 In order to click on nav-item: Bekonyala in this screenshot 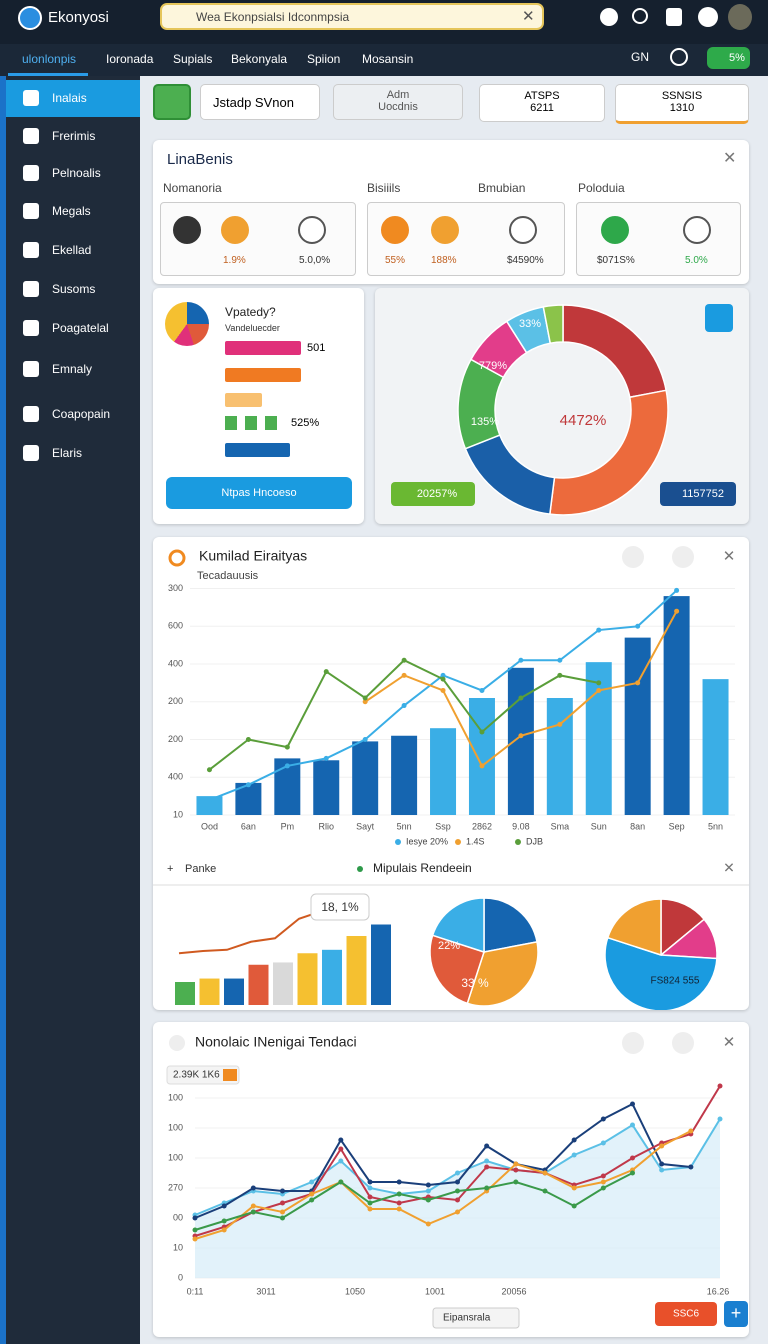, I will do `click(259, 59)`.